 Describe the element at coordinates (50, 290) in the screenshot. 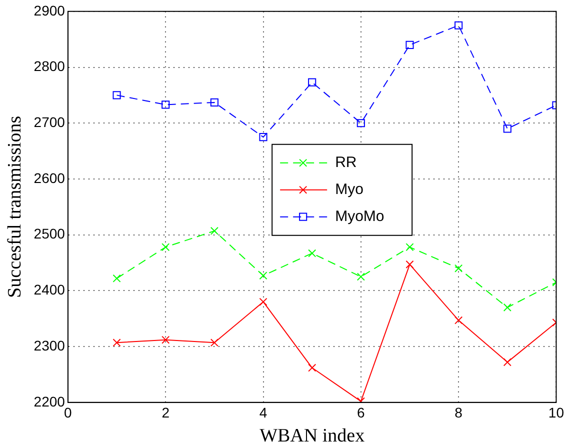

I see `y-tick-label: 2400` at that location.